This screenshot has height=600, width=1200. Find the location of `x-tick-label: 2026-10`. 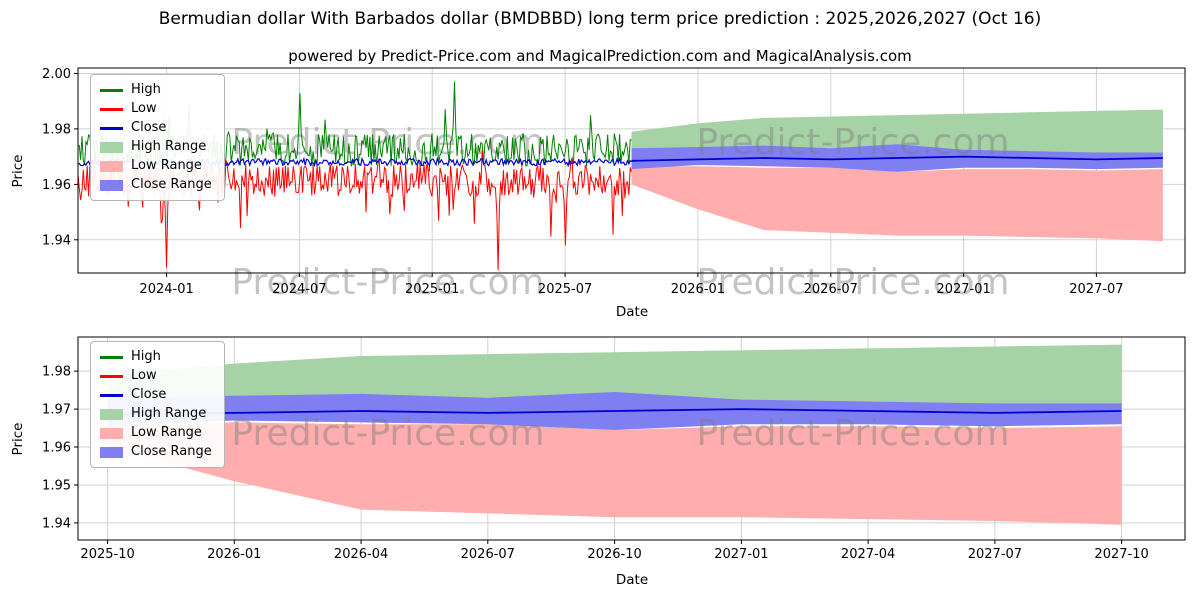

x-tick-label: 2026-10 is located at coordinates (614, 554).